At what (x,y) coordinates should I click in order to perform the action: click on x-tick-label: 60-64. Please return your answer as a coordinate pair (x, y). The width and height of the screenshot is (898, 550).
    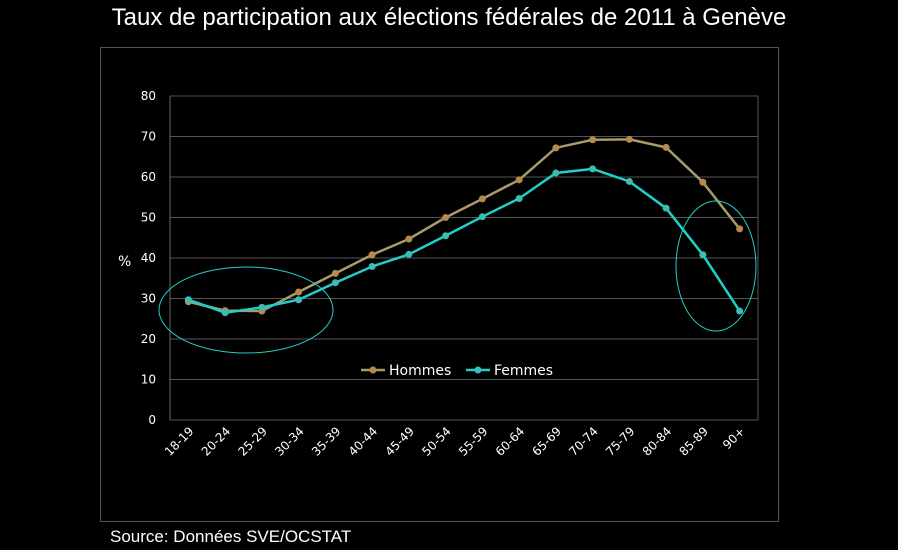
    Looking at the image, I should click on (510, 441).